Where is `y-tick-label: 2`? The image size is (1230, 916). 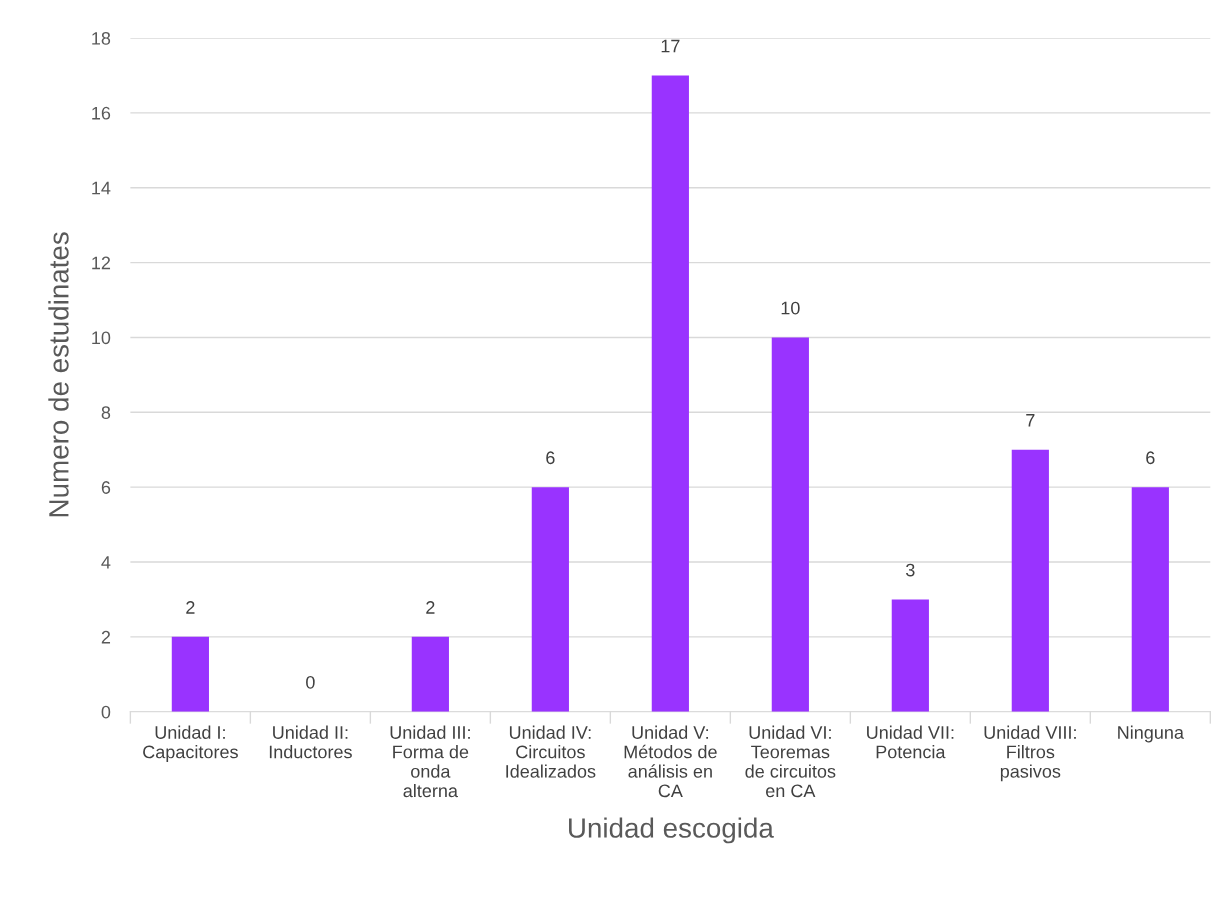
y-tick-label: 2 is located at coordinates (106, 637).